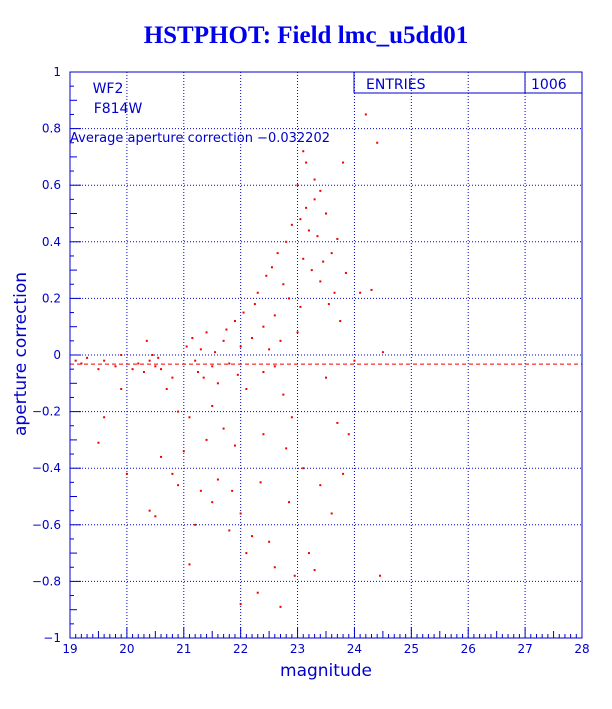 Image resolution: width=612 pixels, height=709 pixels. What do you see at coordinates (46, 581) in the screenshot?
I see `y-tick-label: −0.8` at bounding box center [46, 581].